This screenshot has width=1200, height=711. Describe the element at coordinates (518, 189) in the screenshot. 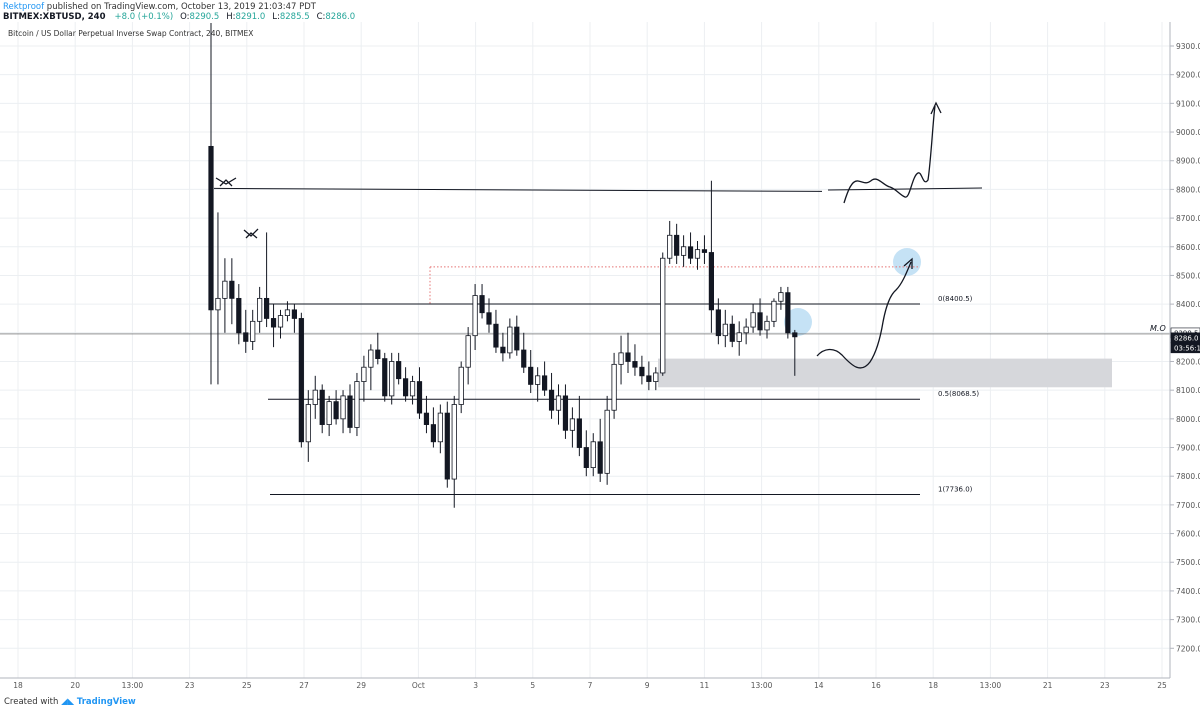

I see `level-line` at that location.